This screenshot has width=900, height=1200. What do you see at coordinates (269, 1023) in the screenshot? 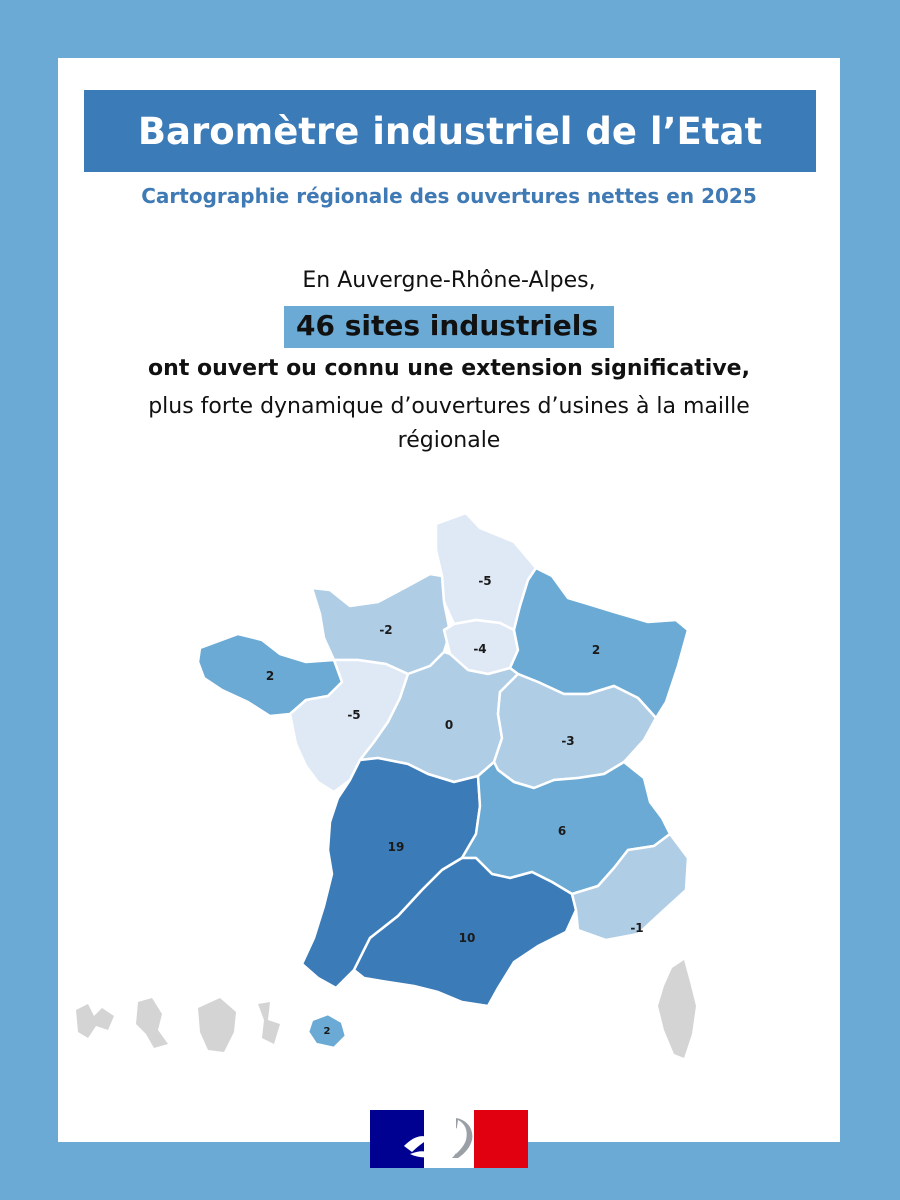
I see `territory-mayotte` at bounding box center [269, 1023].